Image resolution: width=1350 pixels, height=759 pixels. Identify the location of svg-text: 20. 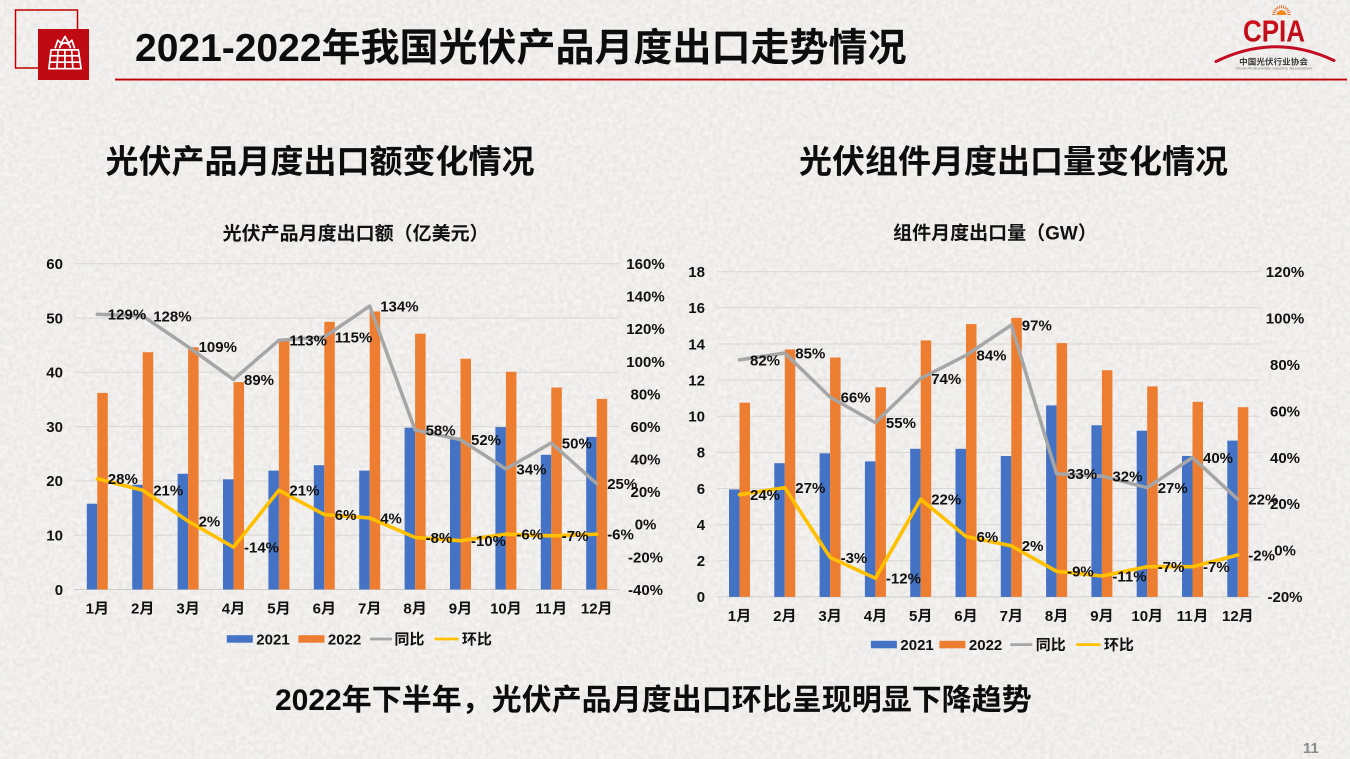
(54, 481).